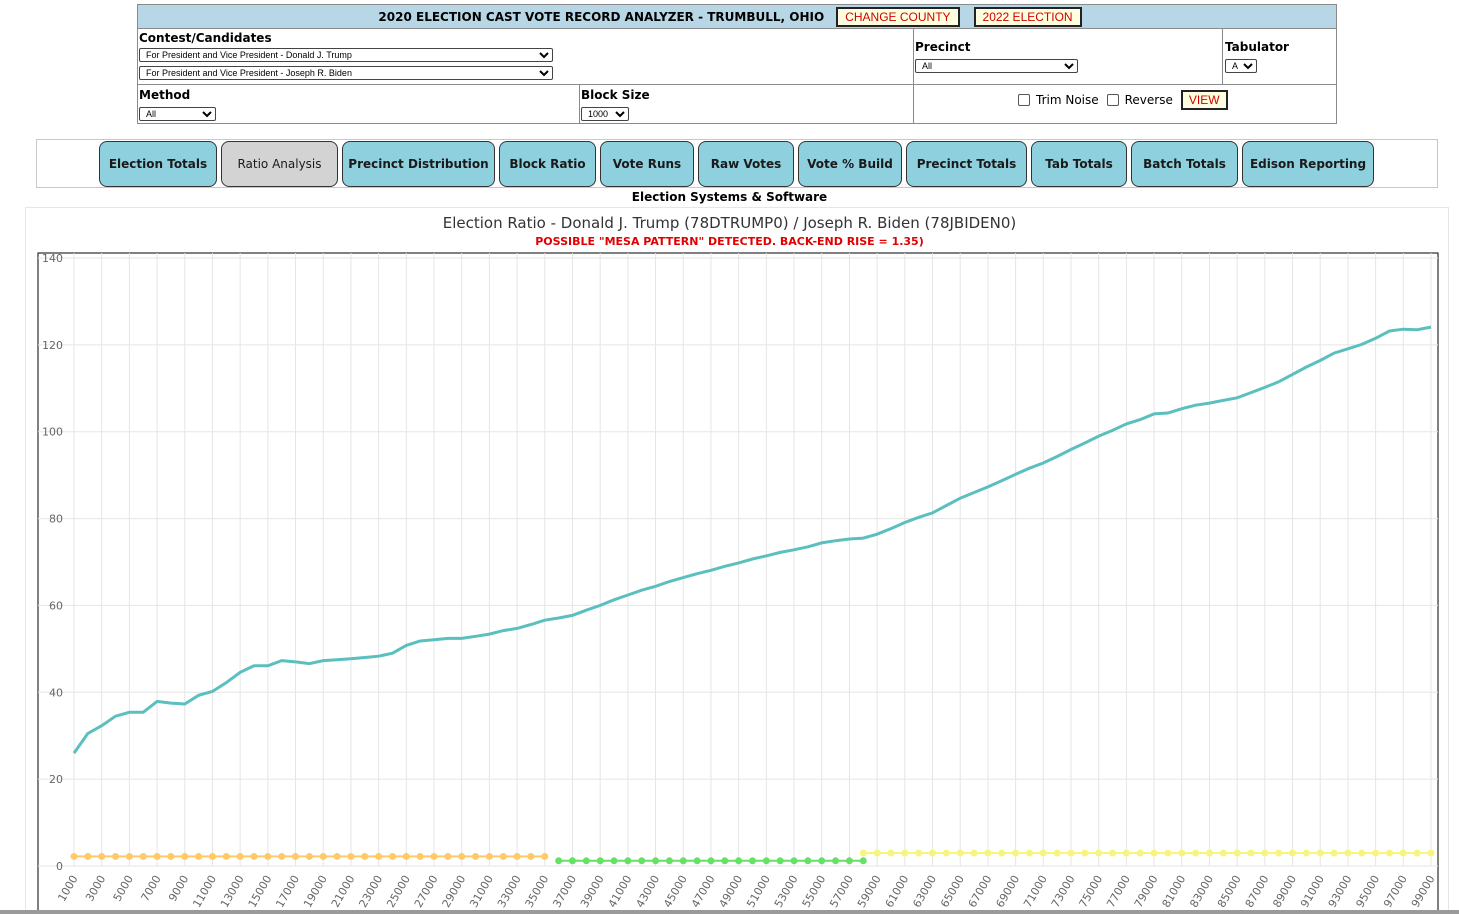 The height and width of the screenshot is (914, 1459). What do you see at coordinates (370, 891) in the screenshot?
I see `x-tick-label: 23000` at bounding box center [370, 891].